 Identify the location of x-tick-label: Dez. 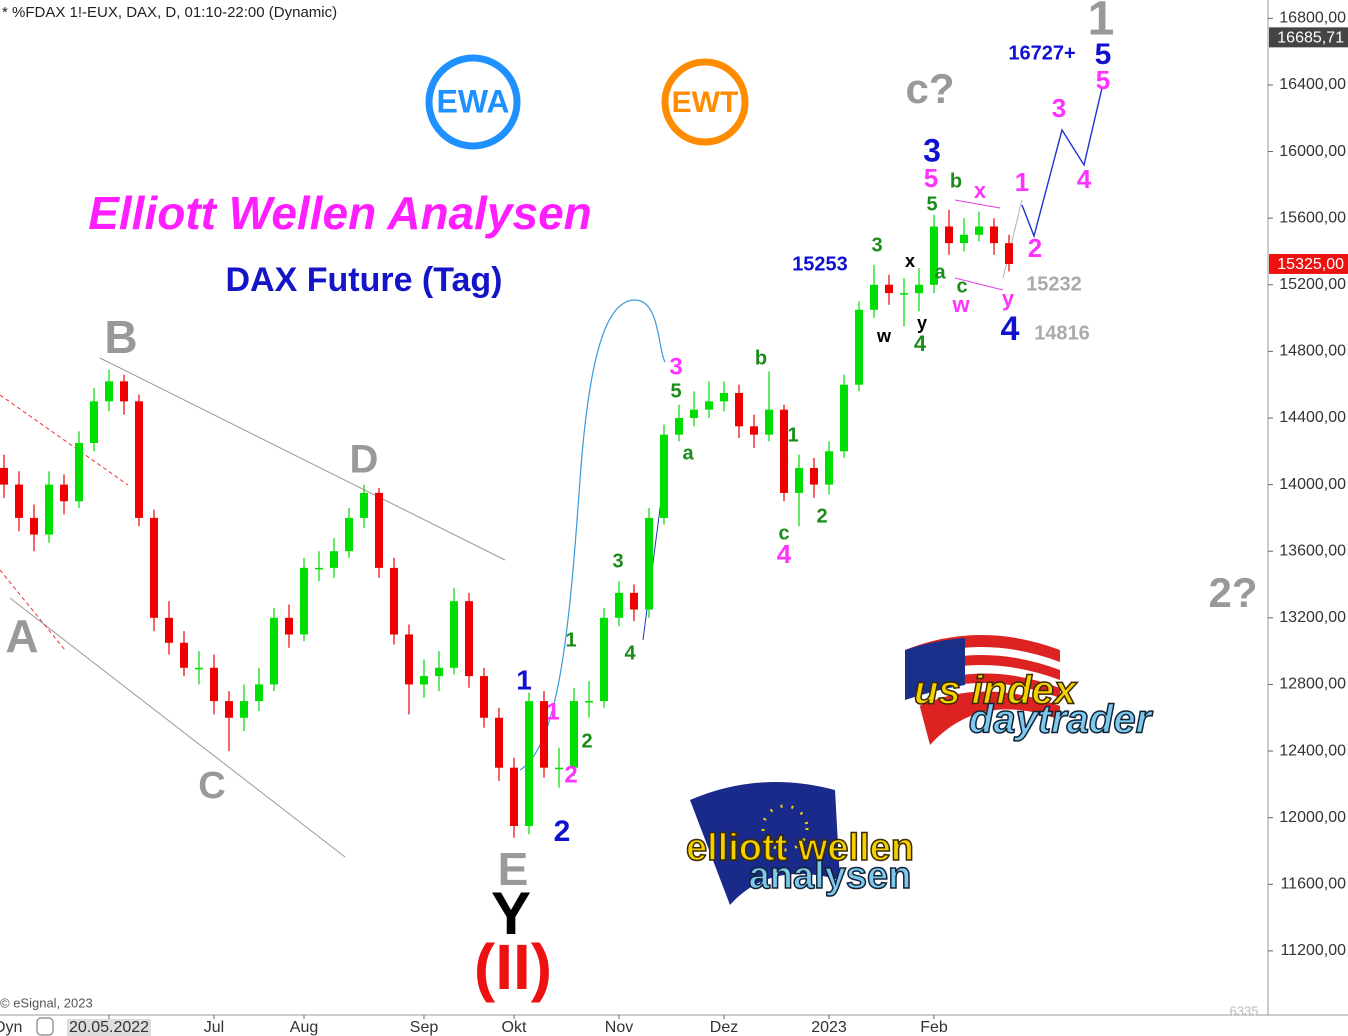
(724, 1027).